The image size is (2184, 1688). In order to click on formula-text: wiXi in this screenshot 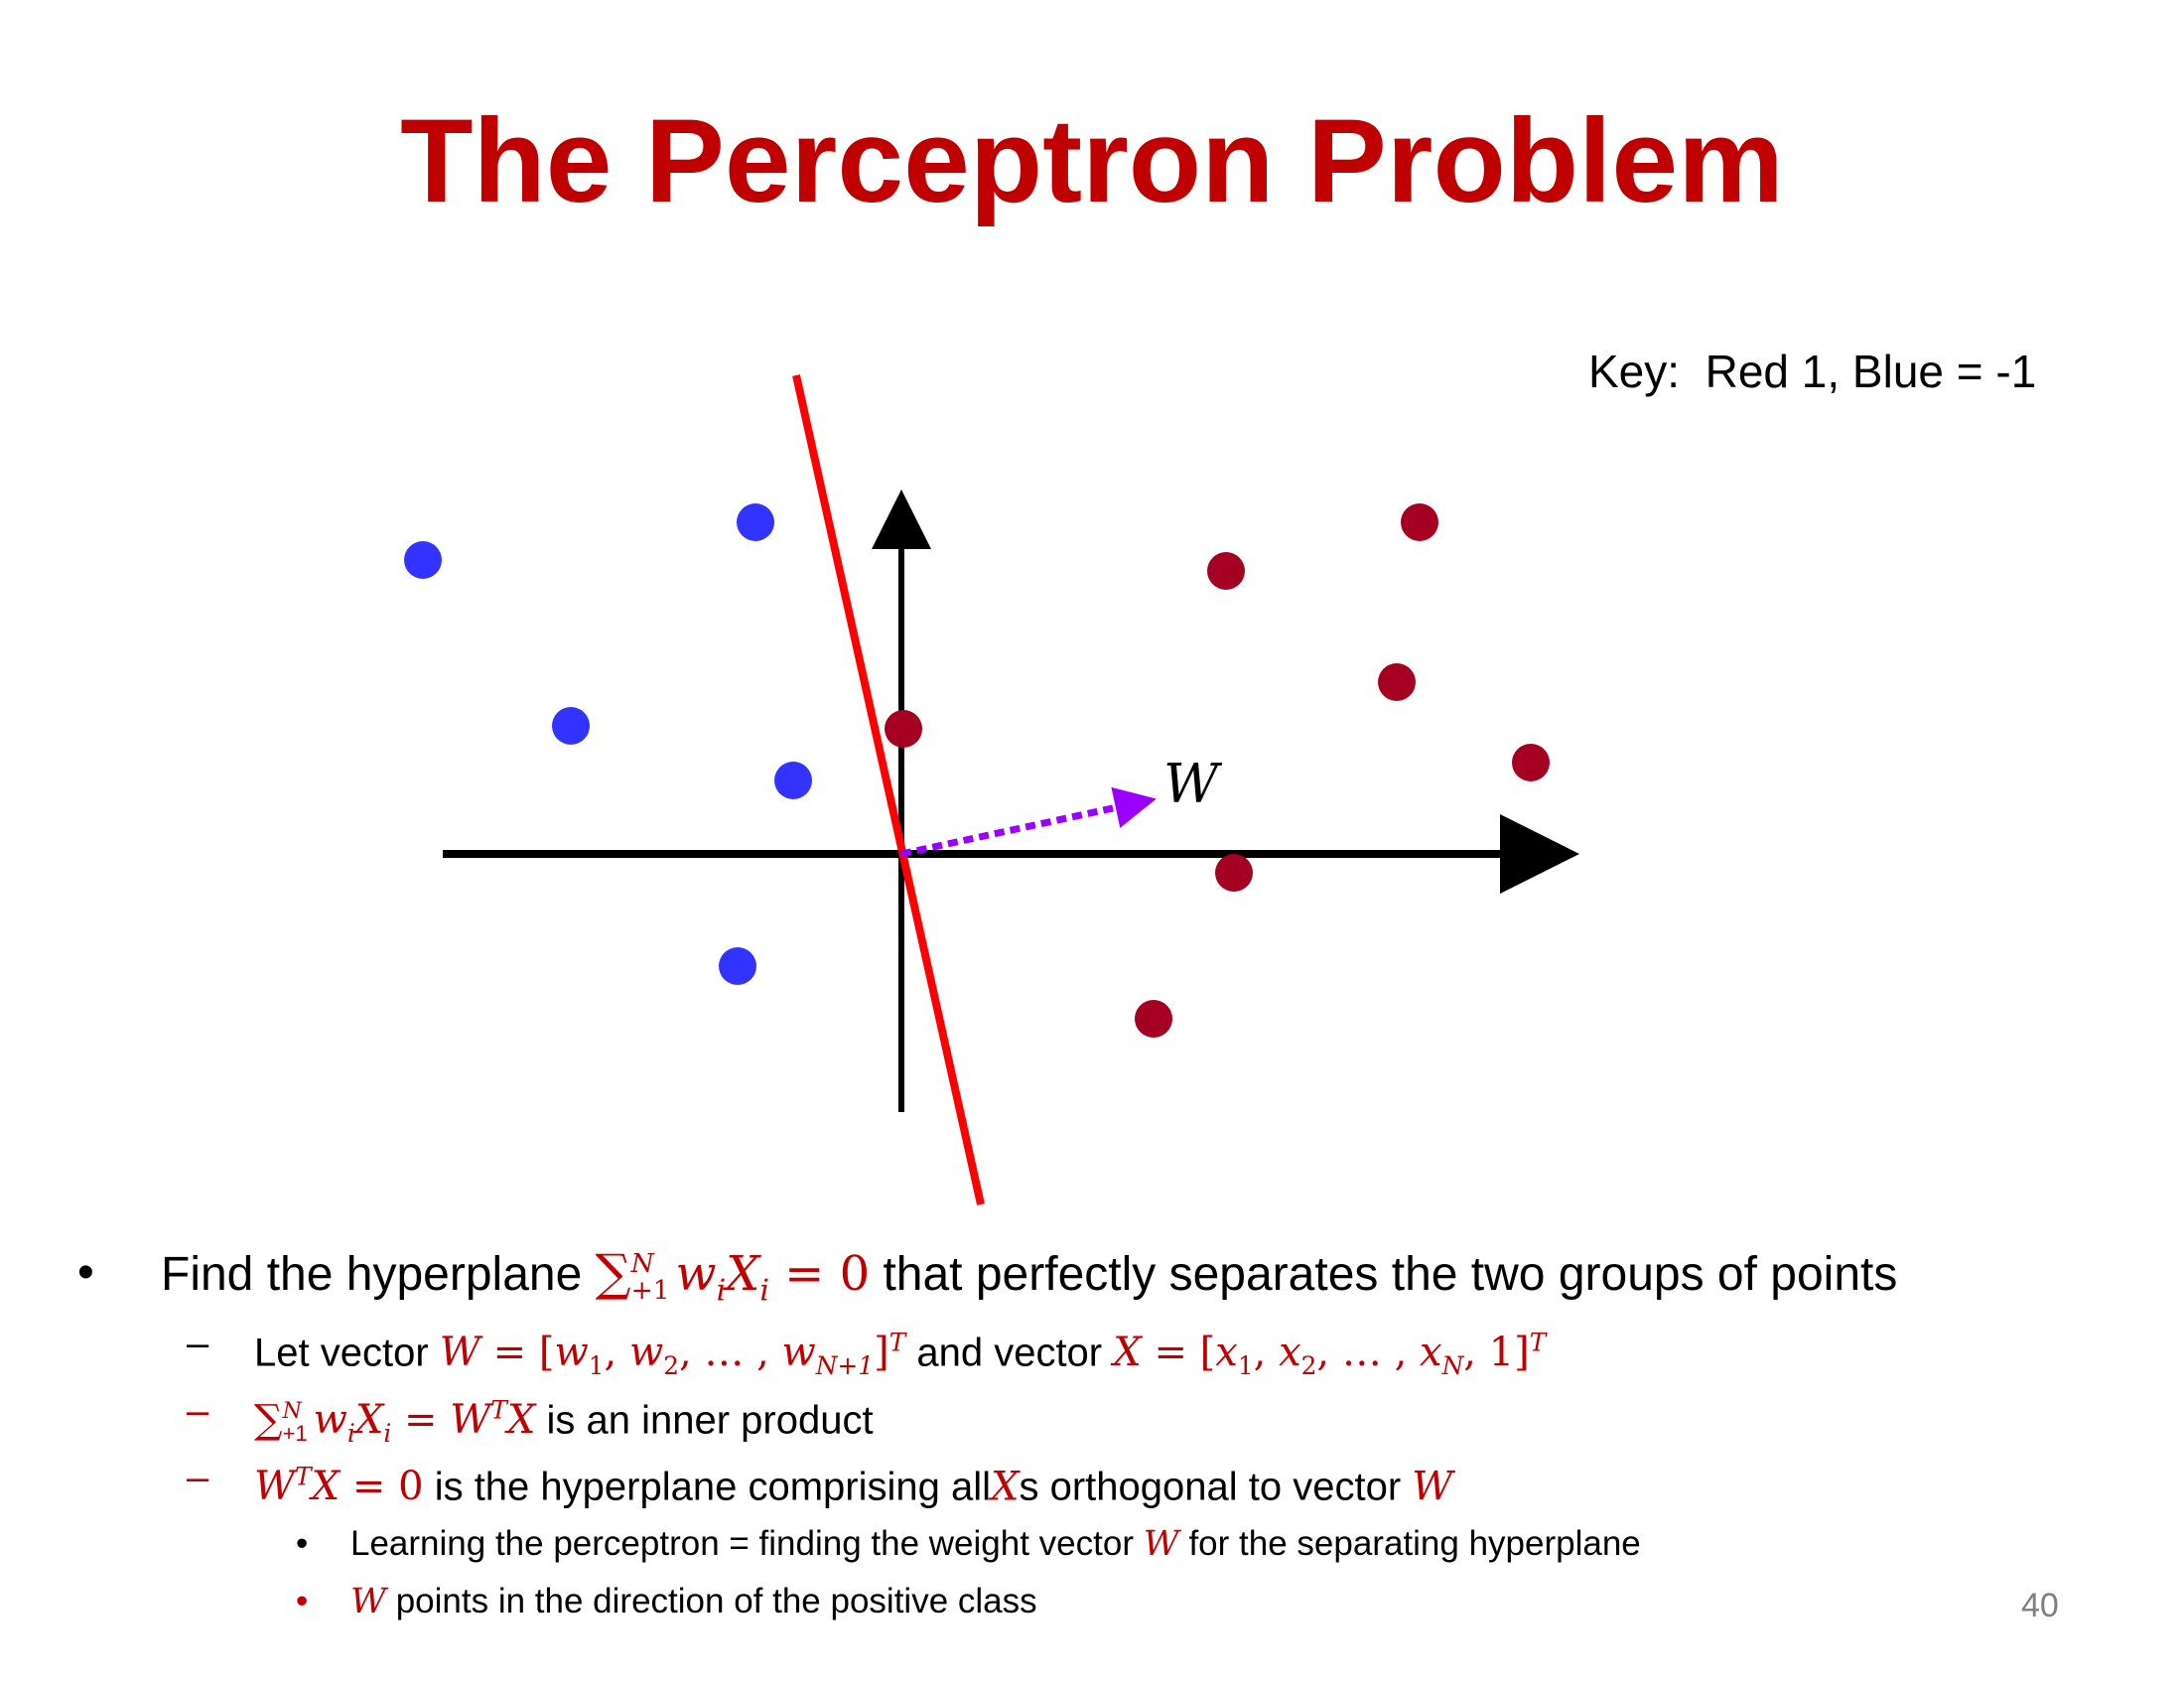, I will do `click(722, 1277)`.